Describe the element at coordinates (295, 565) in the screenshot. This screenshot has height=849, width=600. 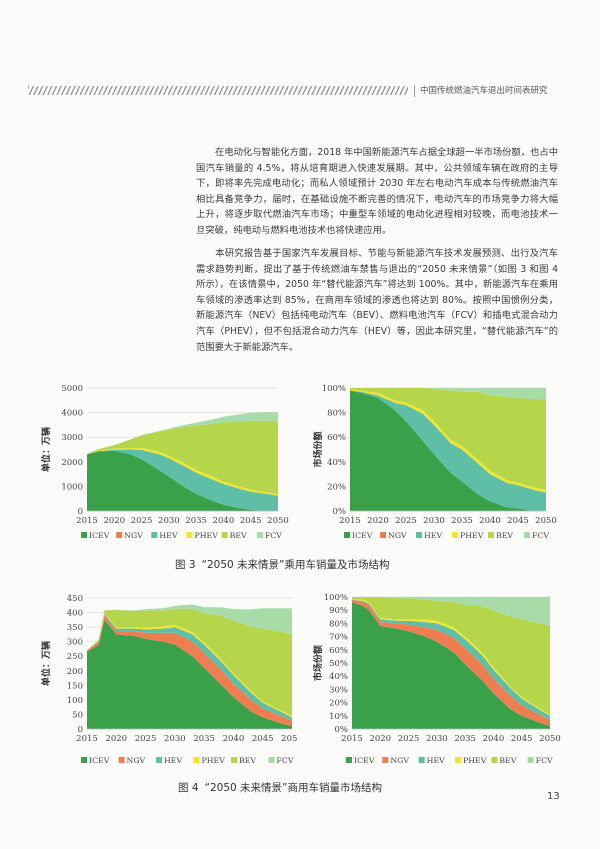
I see `figure3-title: “2050 未来情景”乘用车销量及市场结构` at that location.